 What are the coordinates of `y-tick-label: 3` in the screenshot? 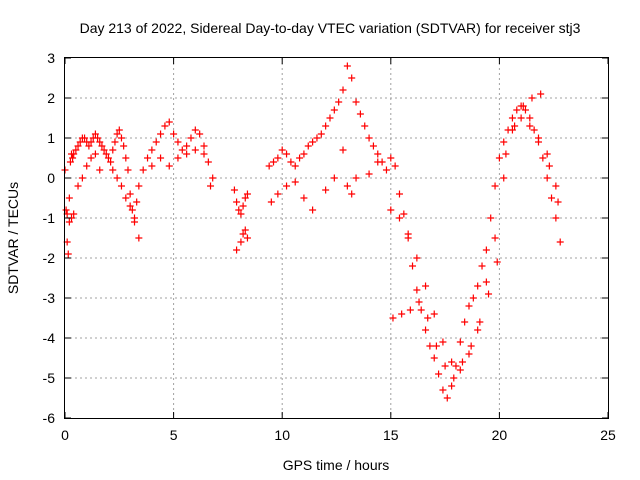 It's located at (51, 58).